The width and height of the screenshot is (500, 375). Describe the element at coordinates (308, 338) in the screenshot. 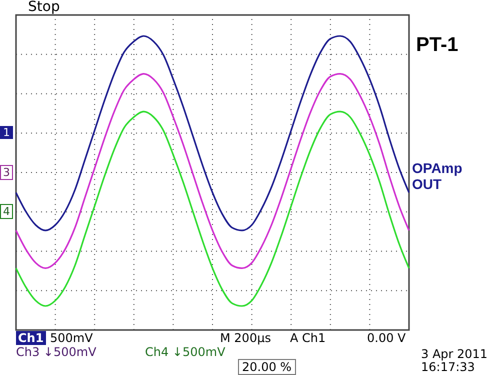

I see `text: A Ch1` at that location.